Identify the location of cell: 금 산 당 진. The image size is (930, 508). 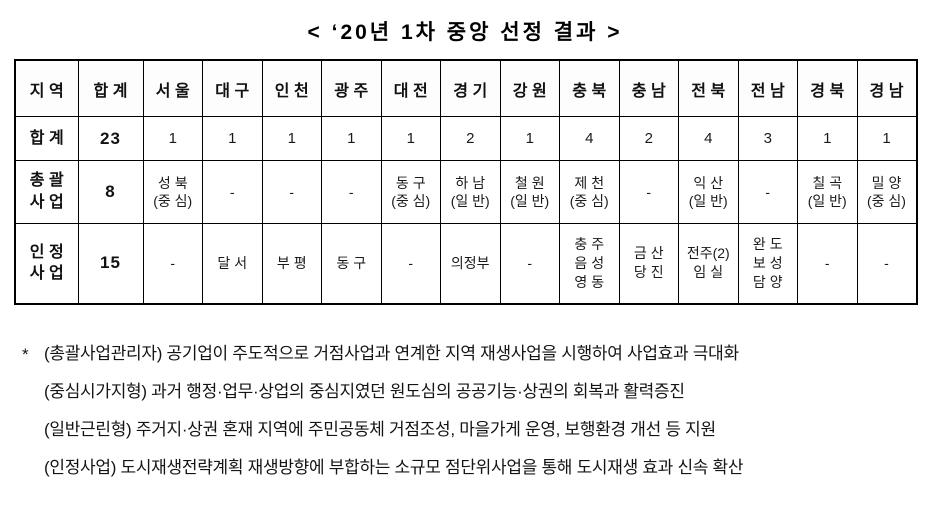
(648, 263).